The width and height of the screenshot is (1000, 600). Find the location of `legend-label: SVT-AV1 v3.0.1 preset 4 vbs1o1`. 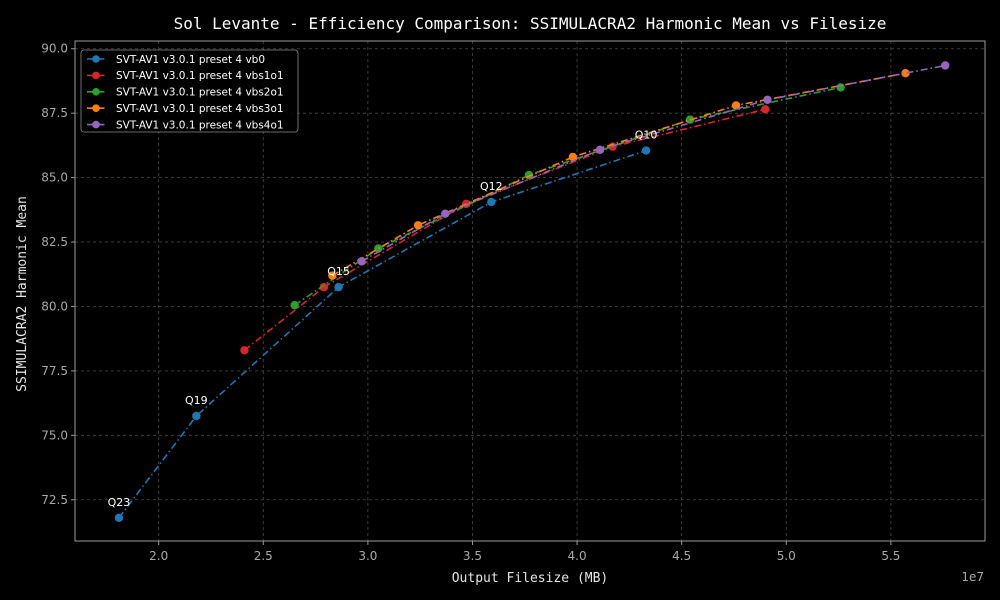

legend-label: SVT-AV1 v3.0.1 preset 4 vbs1o1 is located at coordinates (200, 76).